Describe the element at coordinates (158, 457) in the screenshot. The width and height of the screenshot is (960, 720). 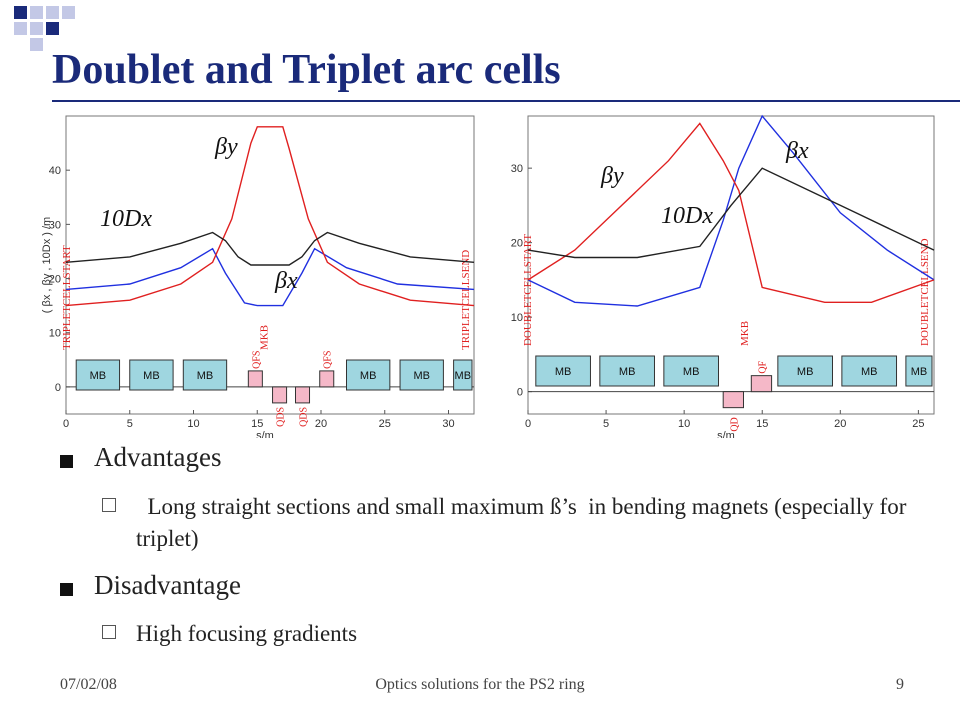
I see `bullet-label: Advantages` at that location.